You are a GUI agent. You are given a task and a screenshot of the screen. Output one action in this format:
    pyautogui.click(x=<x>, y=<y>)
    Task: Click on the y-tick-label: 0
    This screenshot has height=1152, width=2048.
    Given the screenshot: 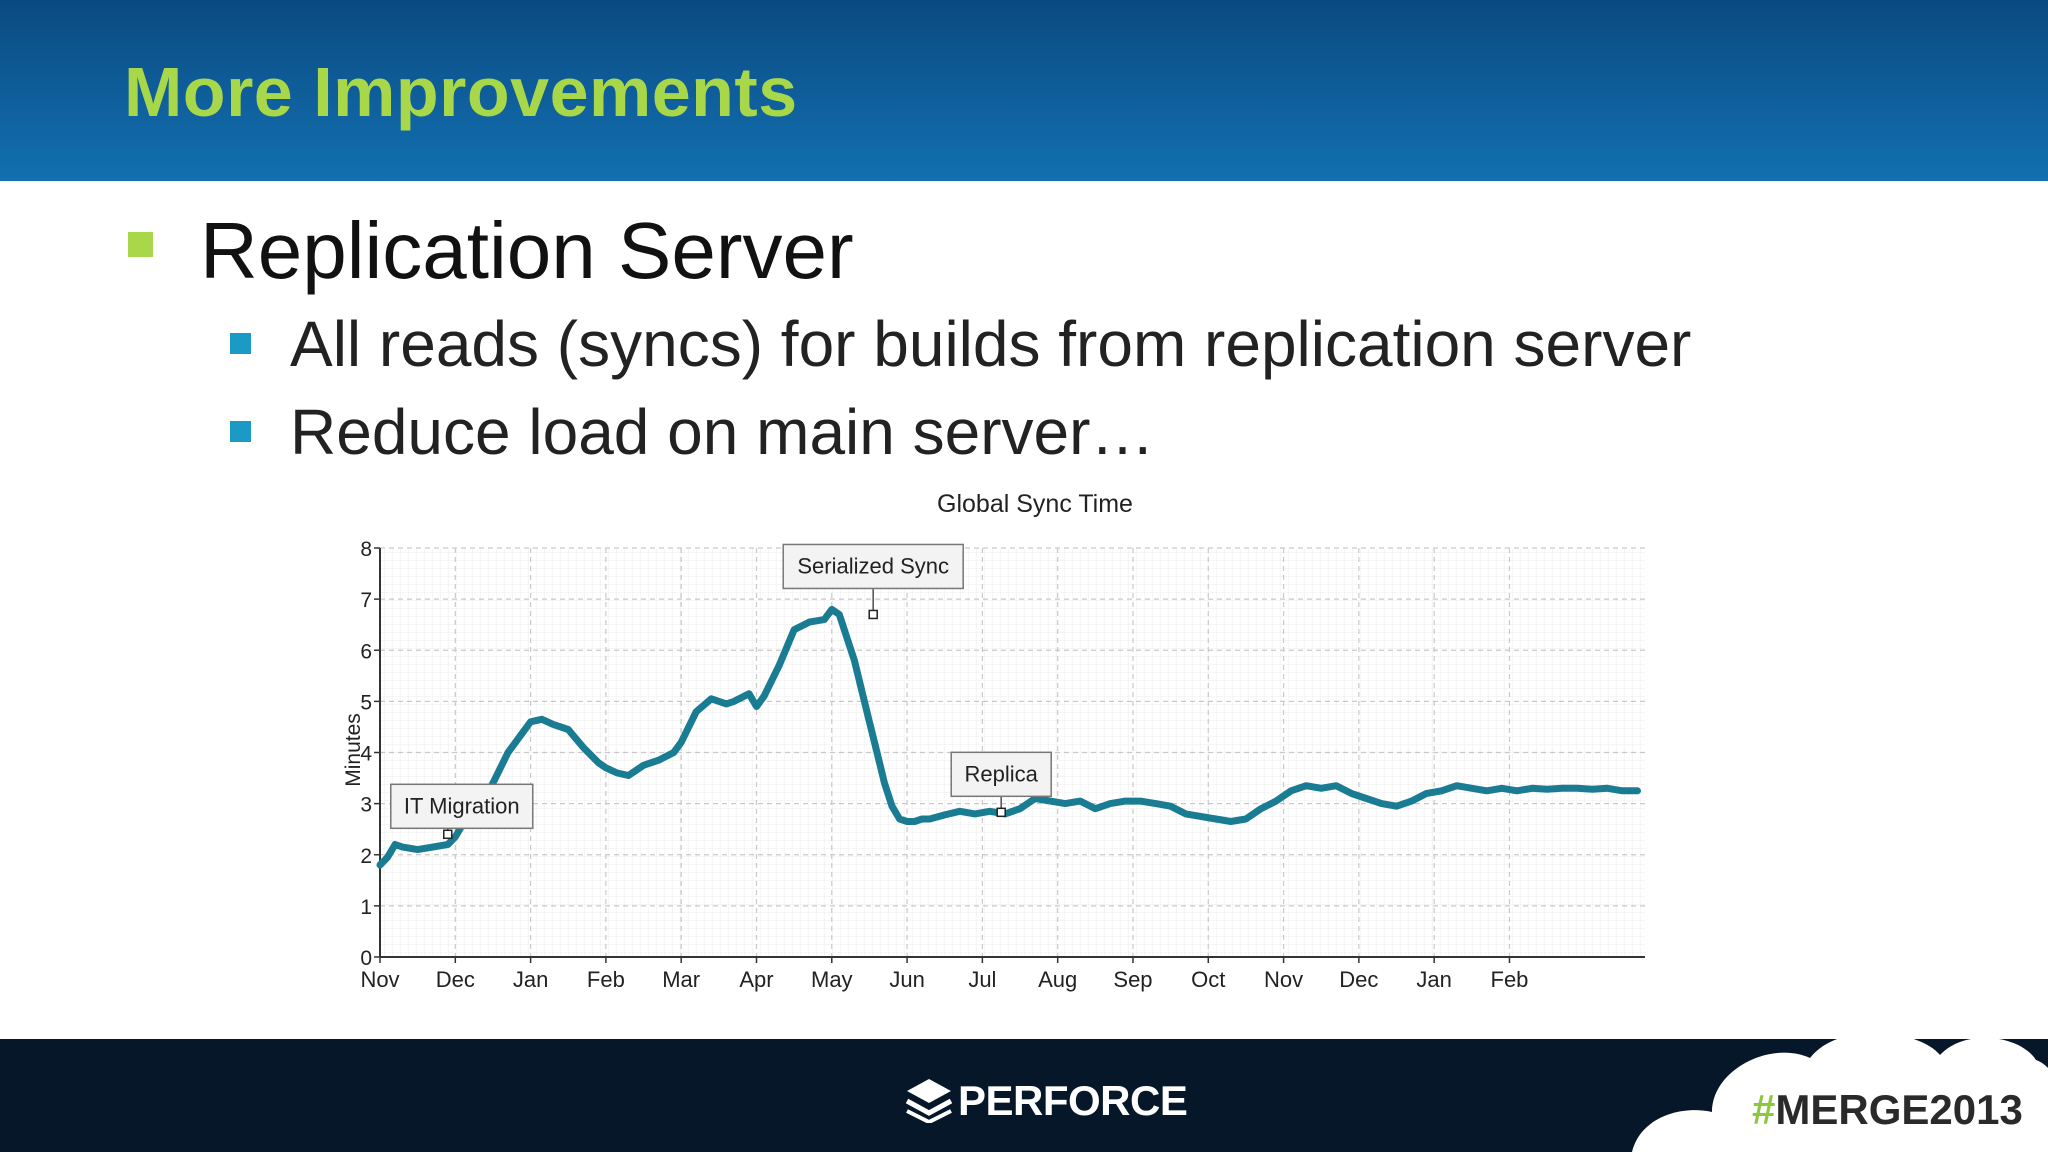 What is the action you would take?
    pyautogui.click(x=366, y=958)
    